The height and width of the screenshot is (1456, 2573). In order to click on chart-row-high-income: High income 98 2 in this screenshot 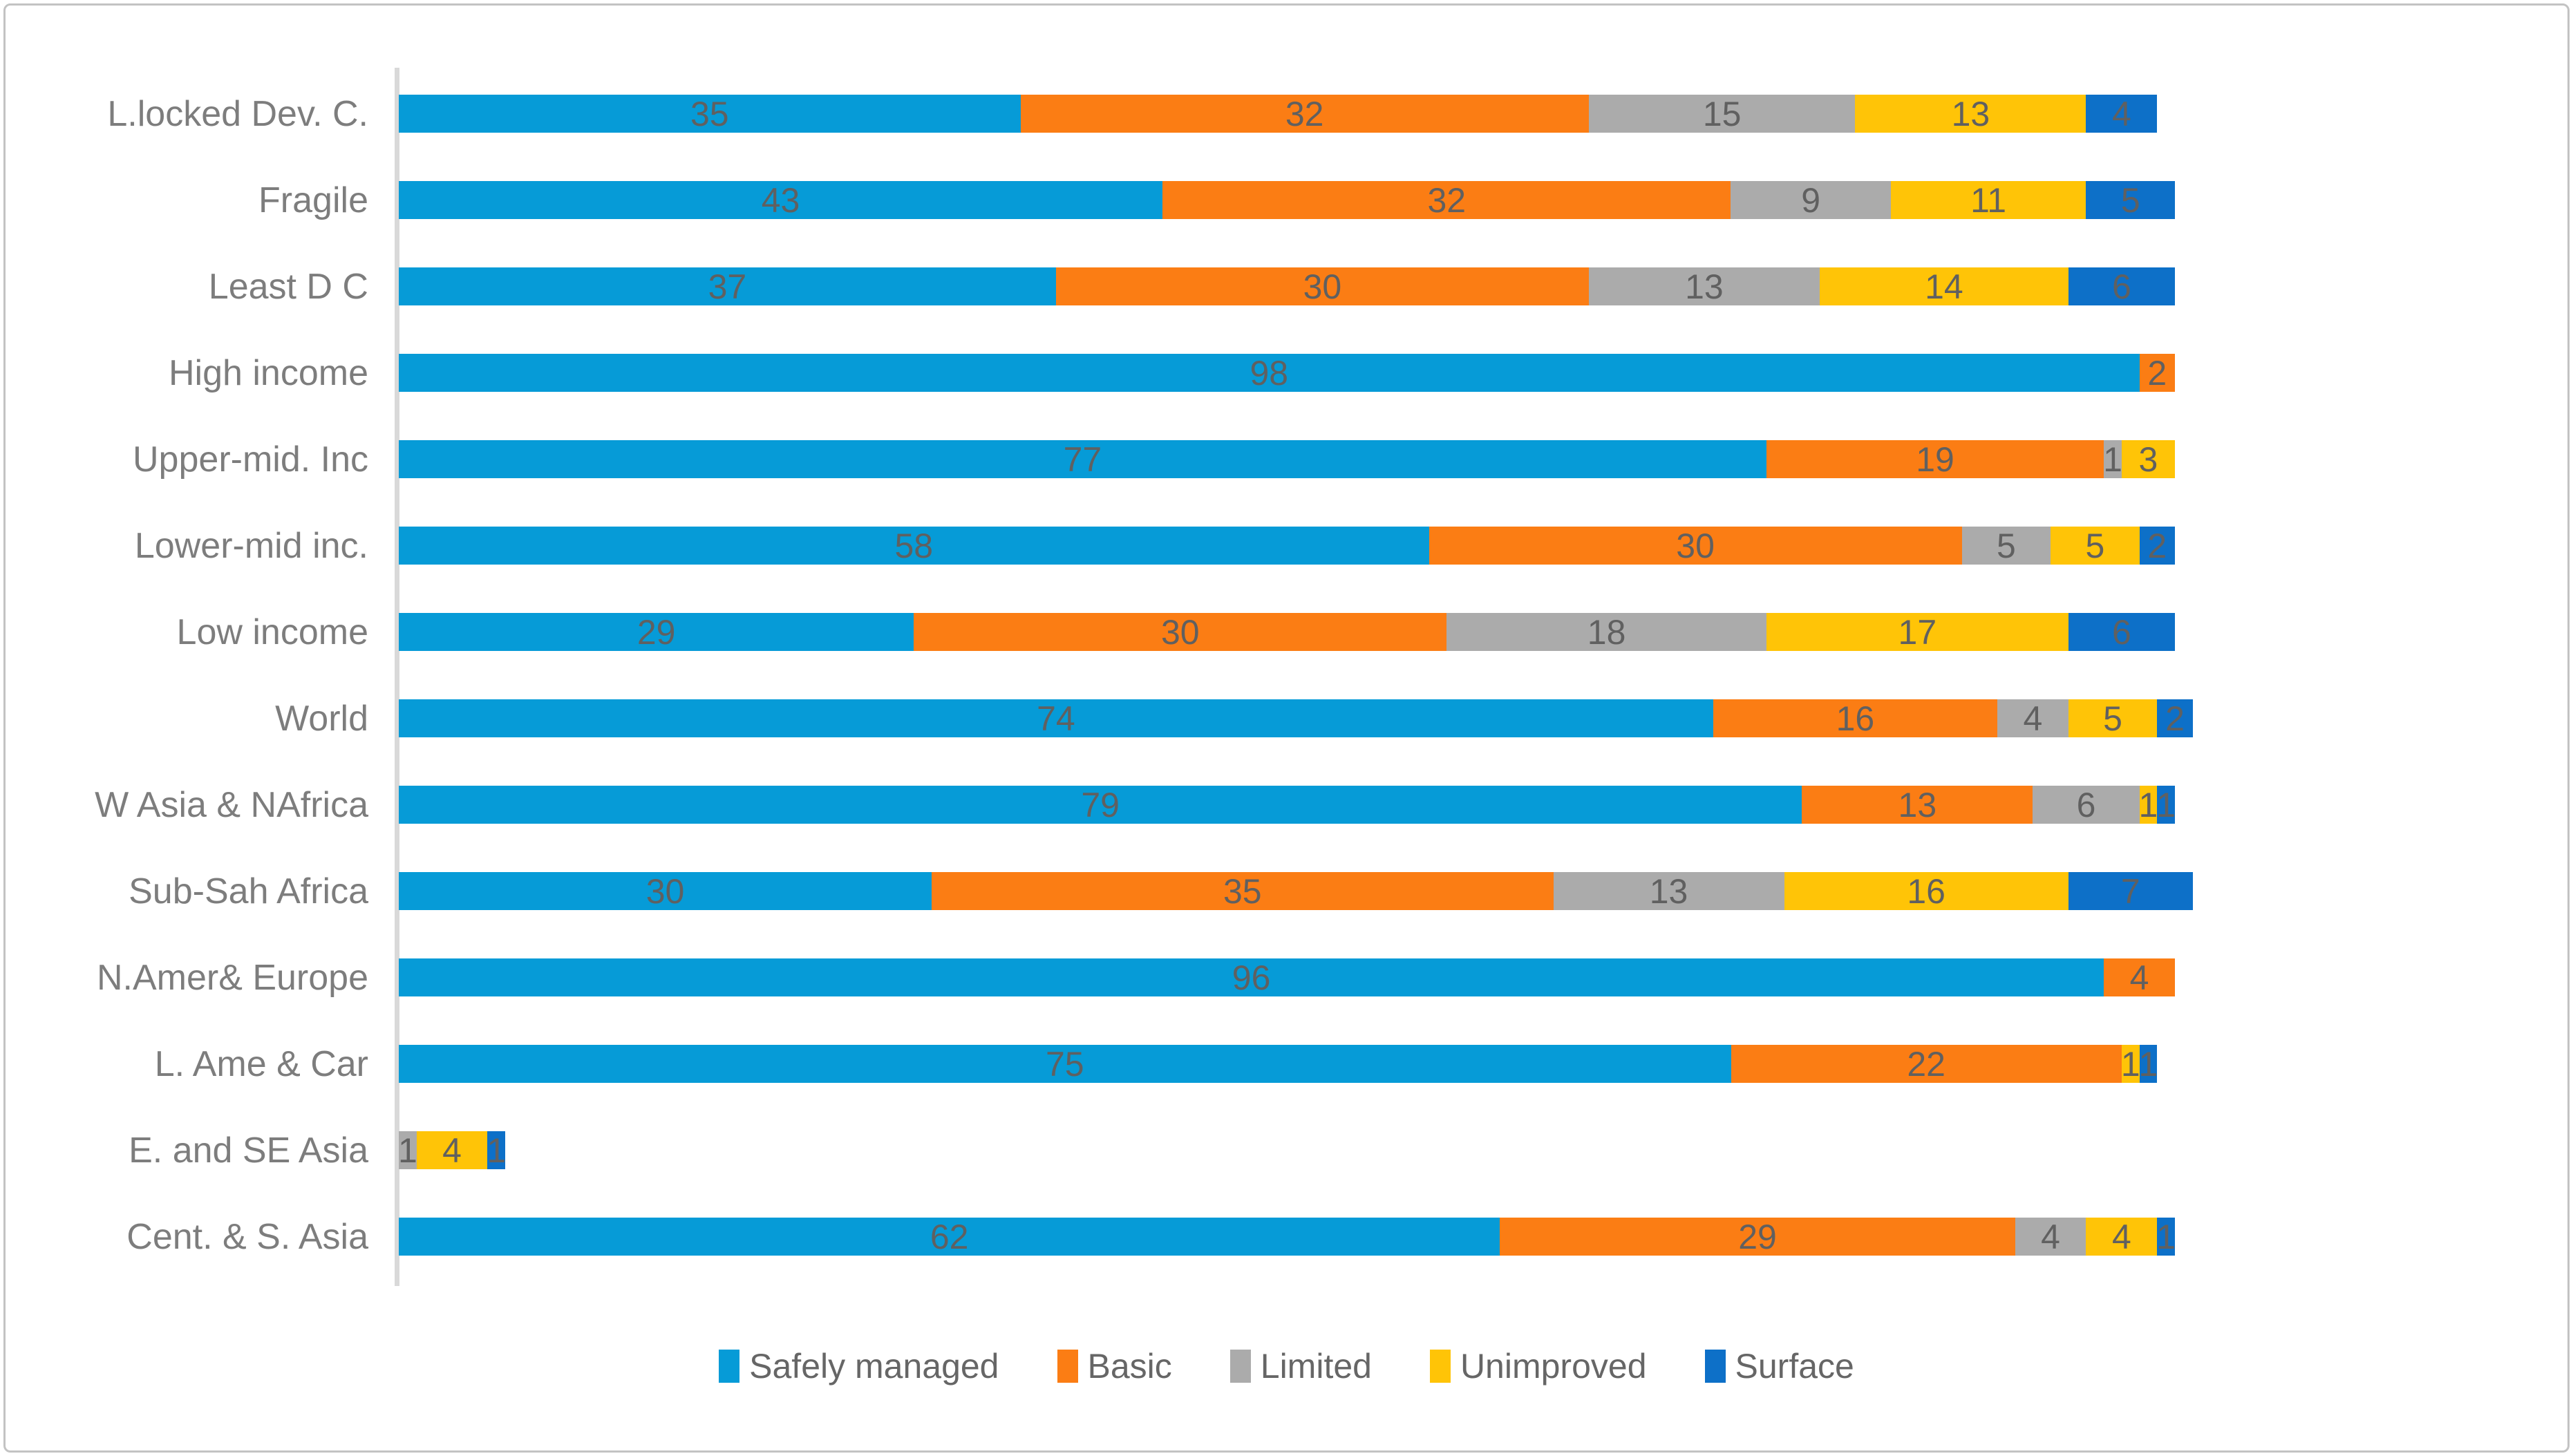, I will do `click(1286, 373)`.